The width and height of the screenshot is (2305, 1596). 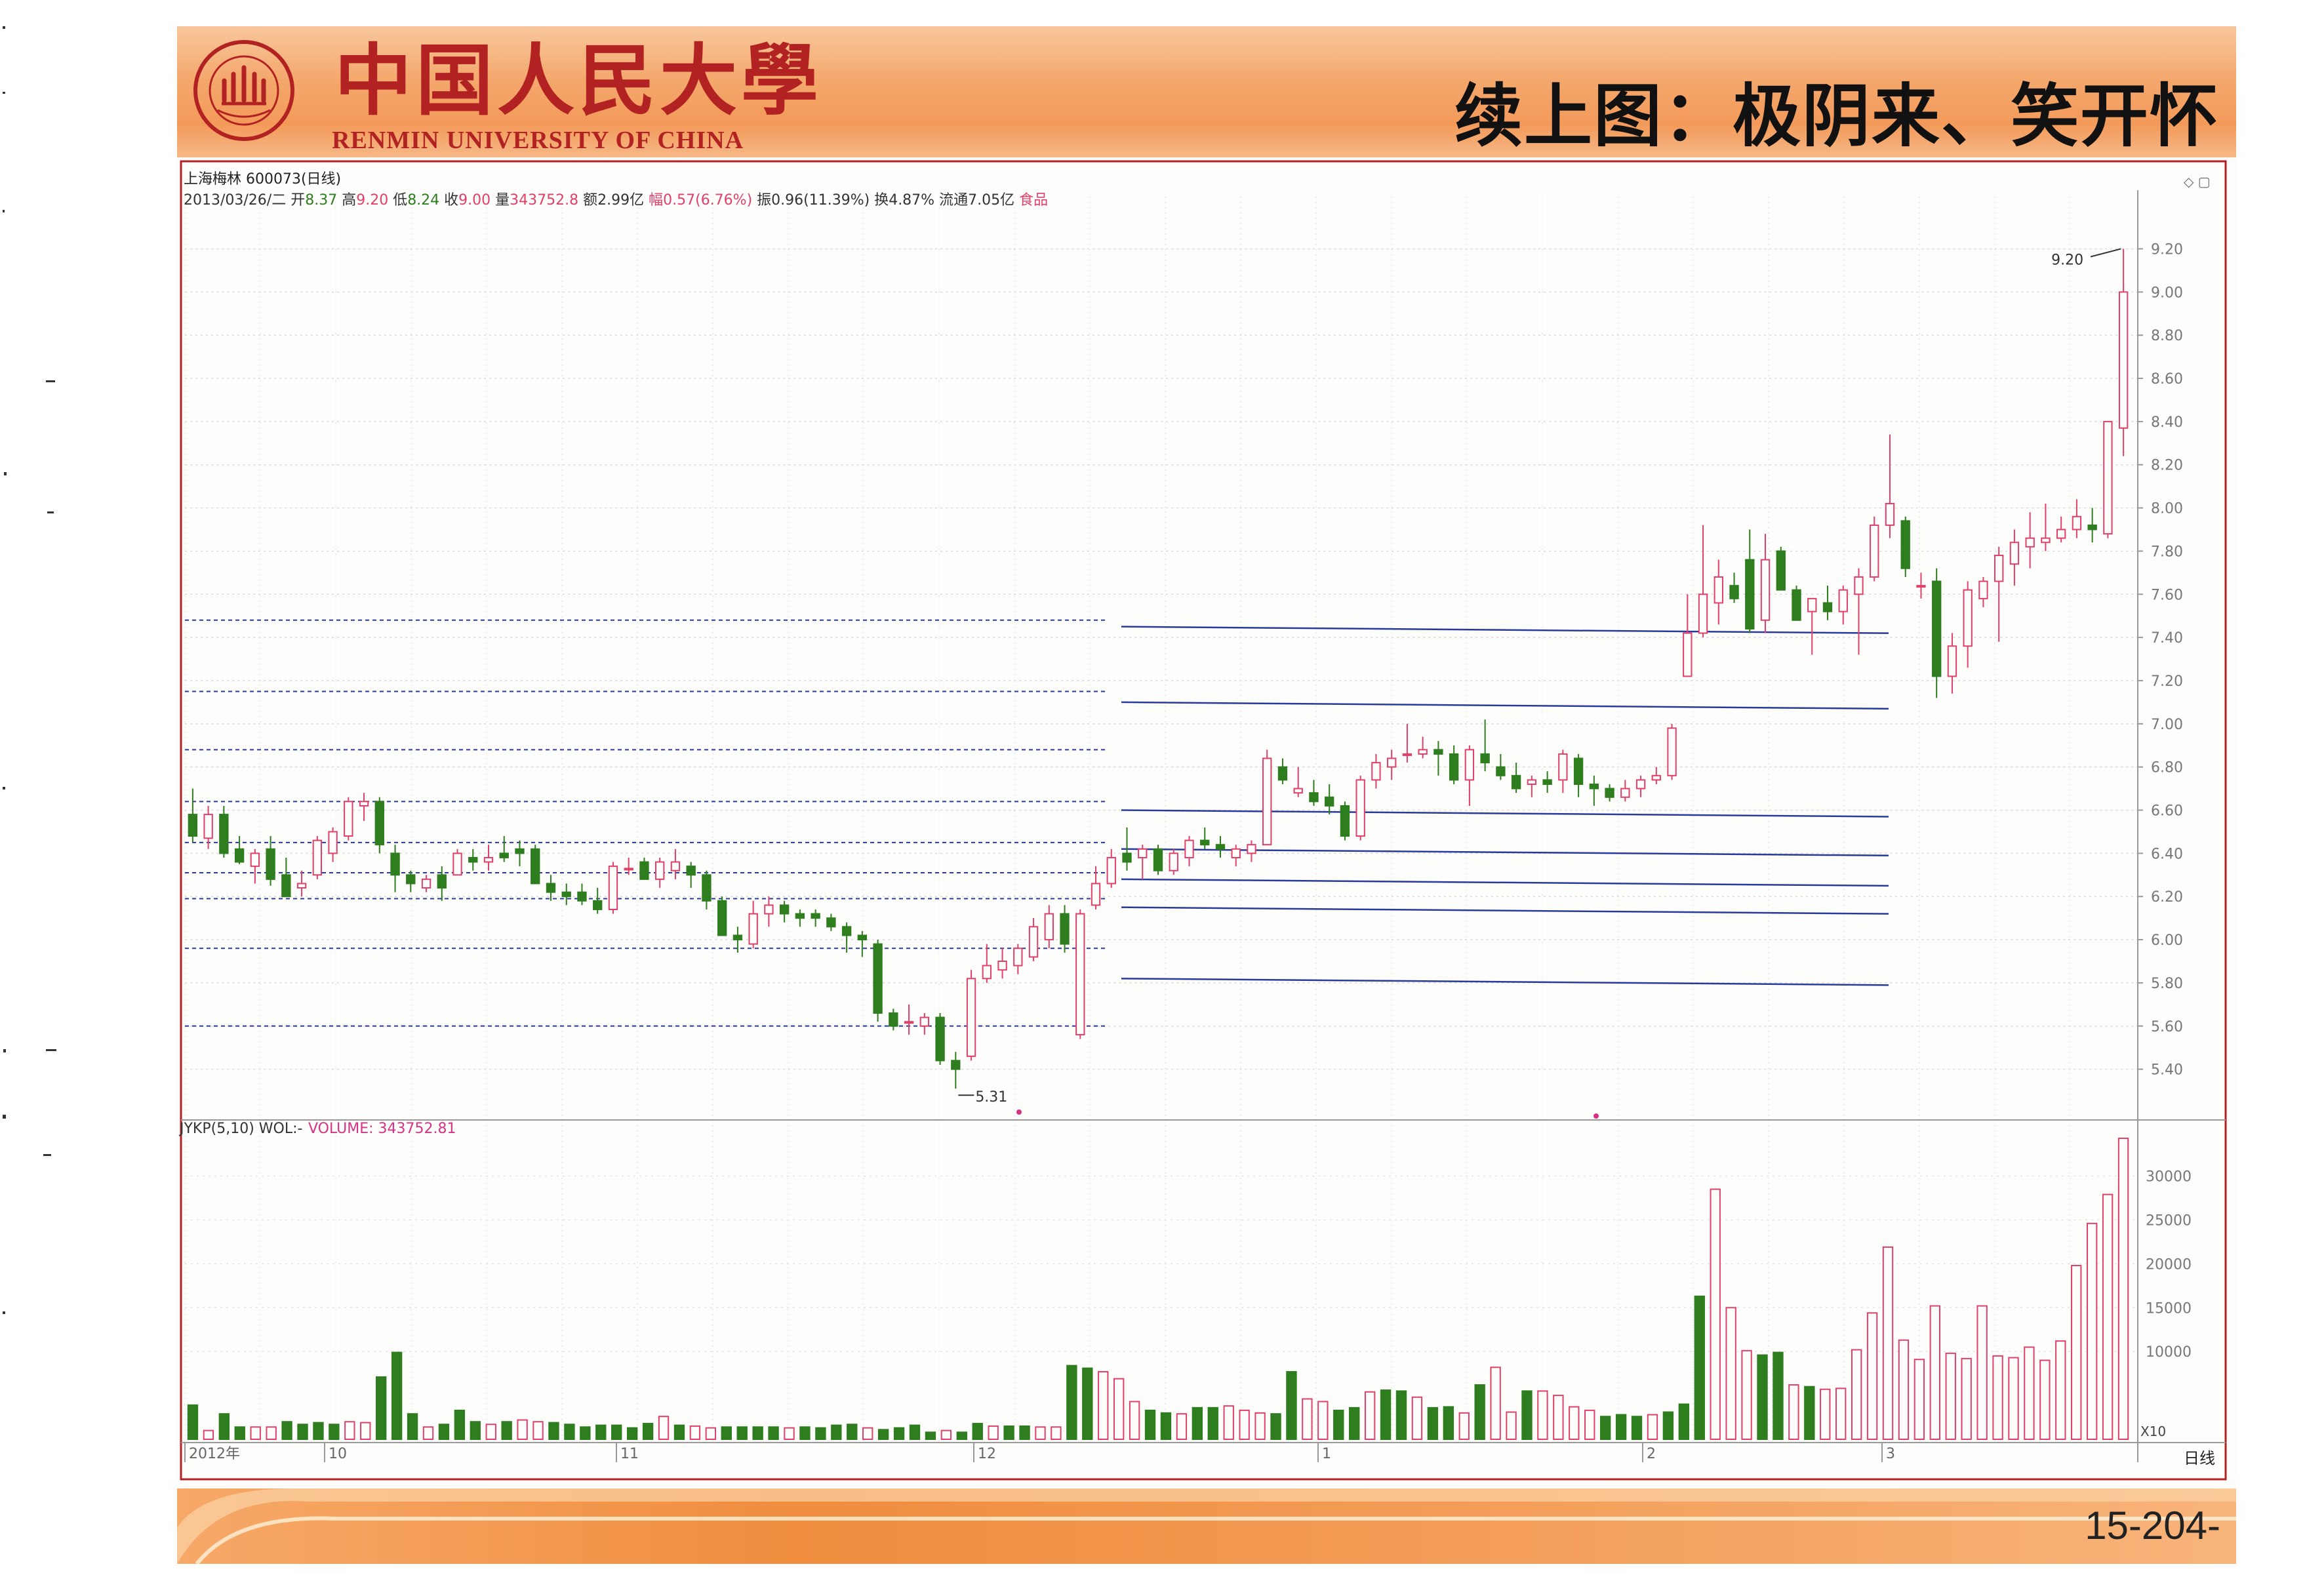 I want to click on info-segment: 2013/03/26/二 开, so click(x=245, y=200).